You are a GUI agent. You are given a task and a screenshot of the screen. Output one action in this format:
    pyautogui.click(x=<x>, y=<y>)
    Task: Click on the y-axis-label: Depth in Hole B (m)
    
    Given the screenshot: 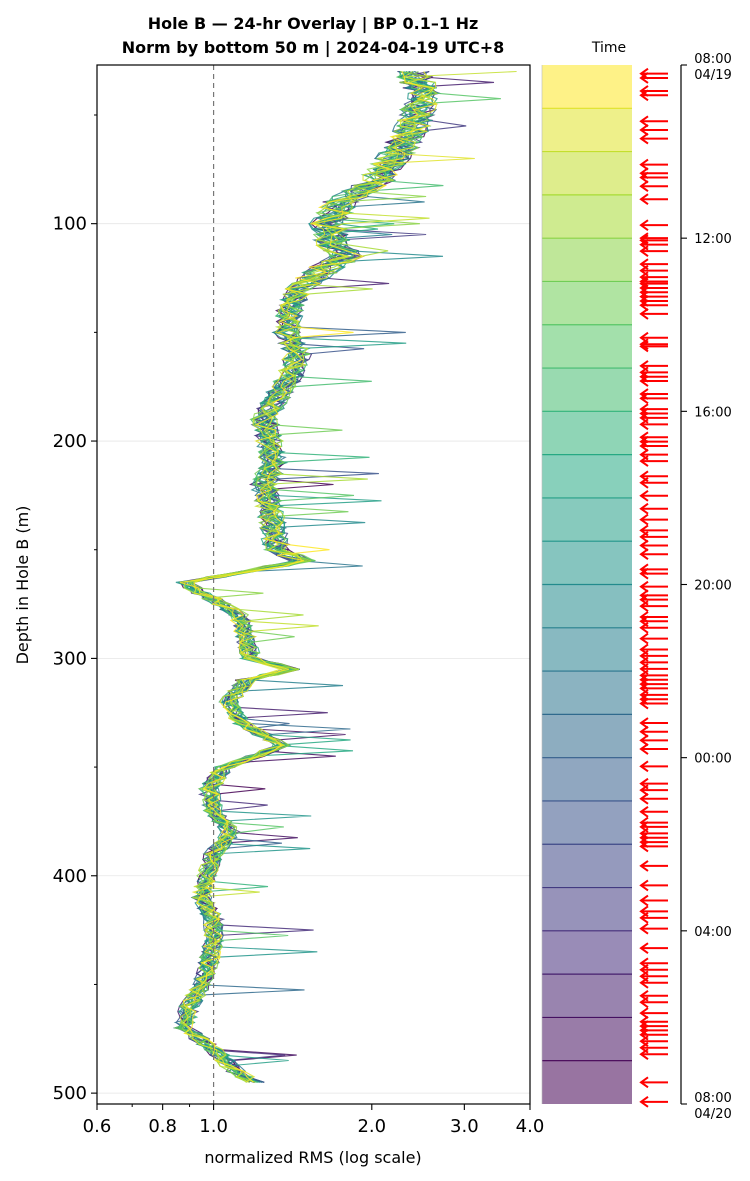 What is the action you would take?
    pyautogui.click(x=22, y=585)
    